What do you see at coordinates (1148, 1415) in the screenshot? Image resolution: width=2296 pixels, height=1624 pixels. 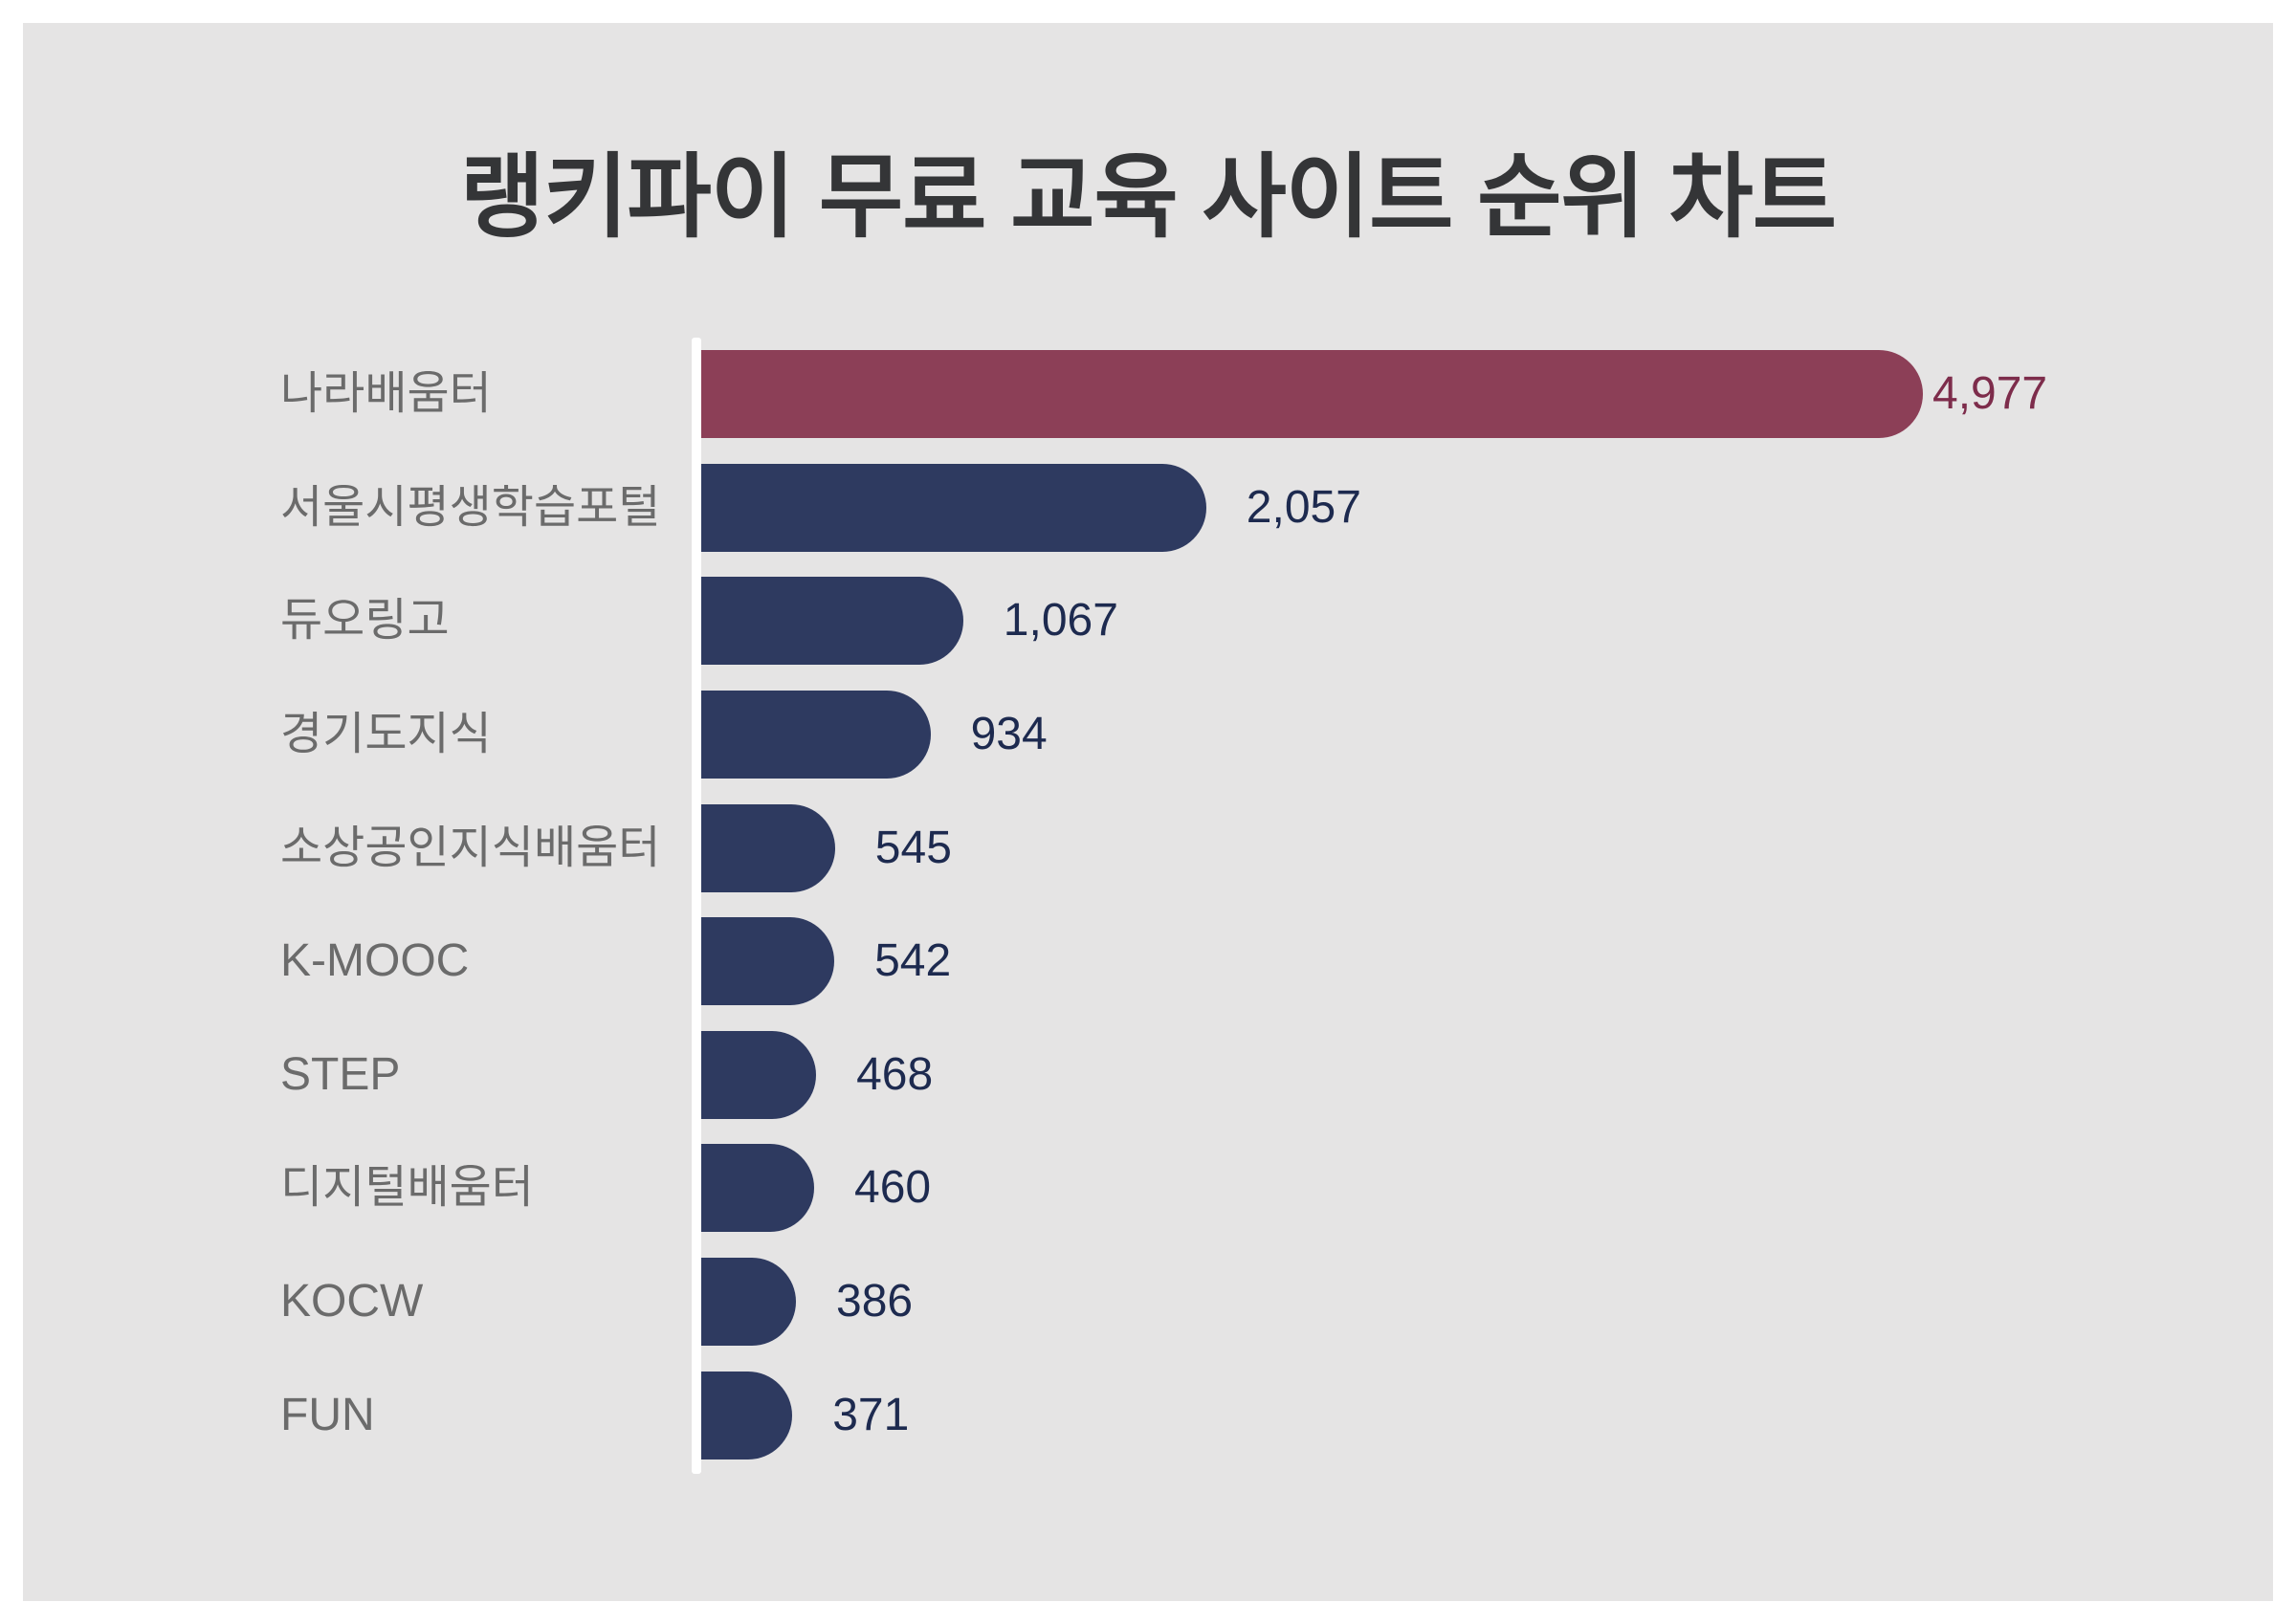 I see `chart-row: FUN 371` at bounding box center [1148, 1415].